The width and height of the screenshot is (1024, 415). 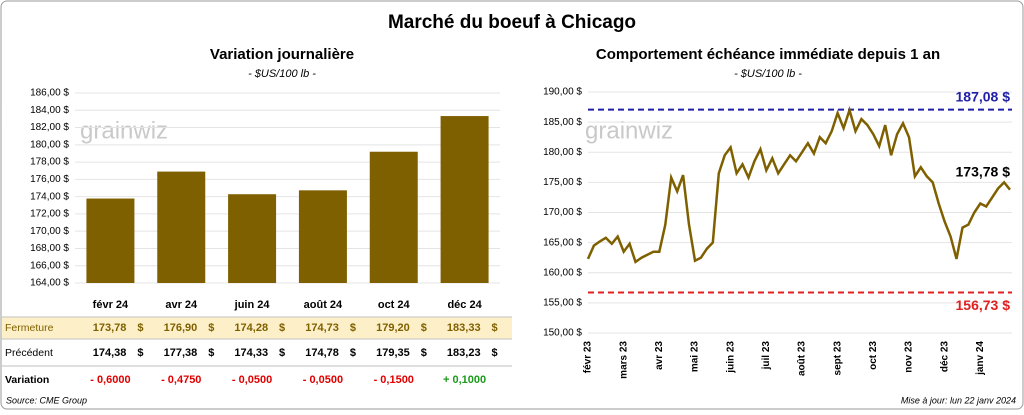 I want to click on y-tick-label: 185,00 $, so click(x=562, y=122).